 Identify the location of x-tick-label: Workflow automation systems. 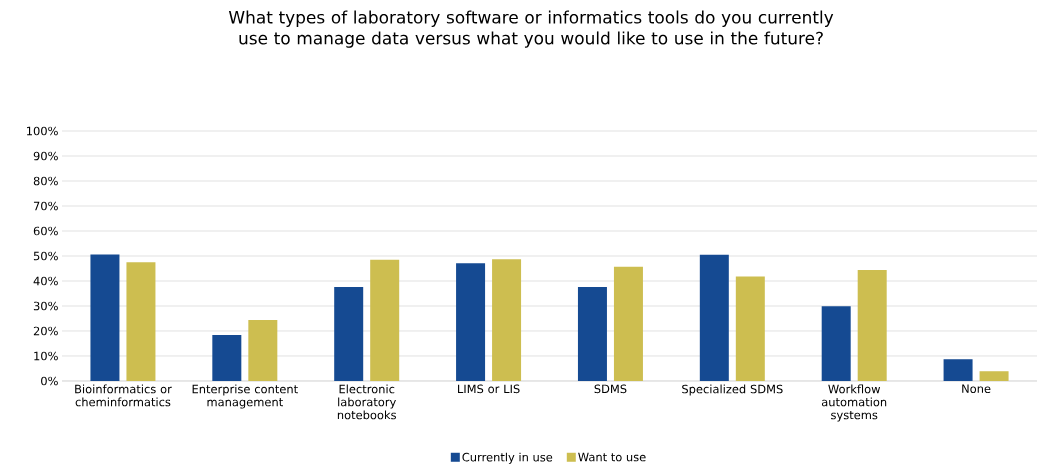
(854, 403).